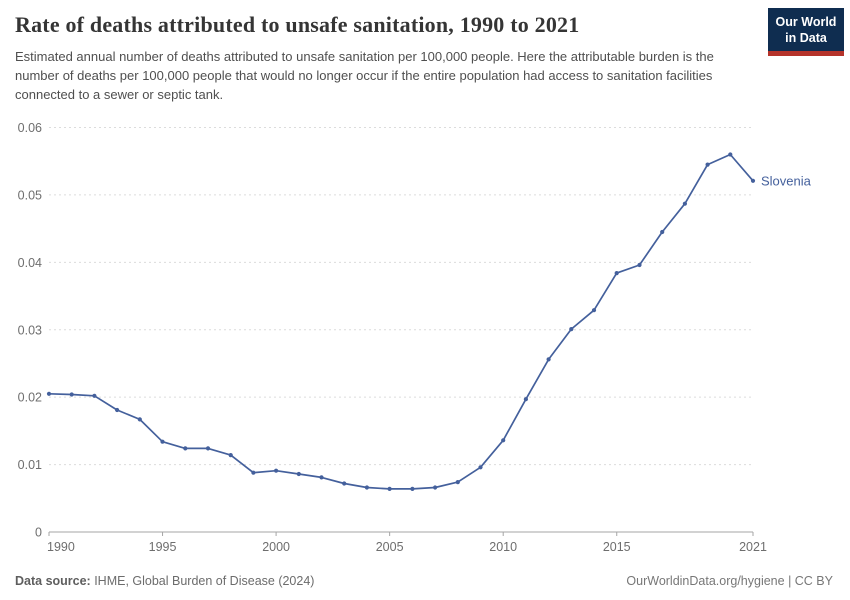  Describe the element at coordinates (53, 581) in the screenshot. I see `data-source-label: Data source:` at that location.